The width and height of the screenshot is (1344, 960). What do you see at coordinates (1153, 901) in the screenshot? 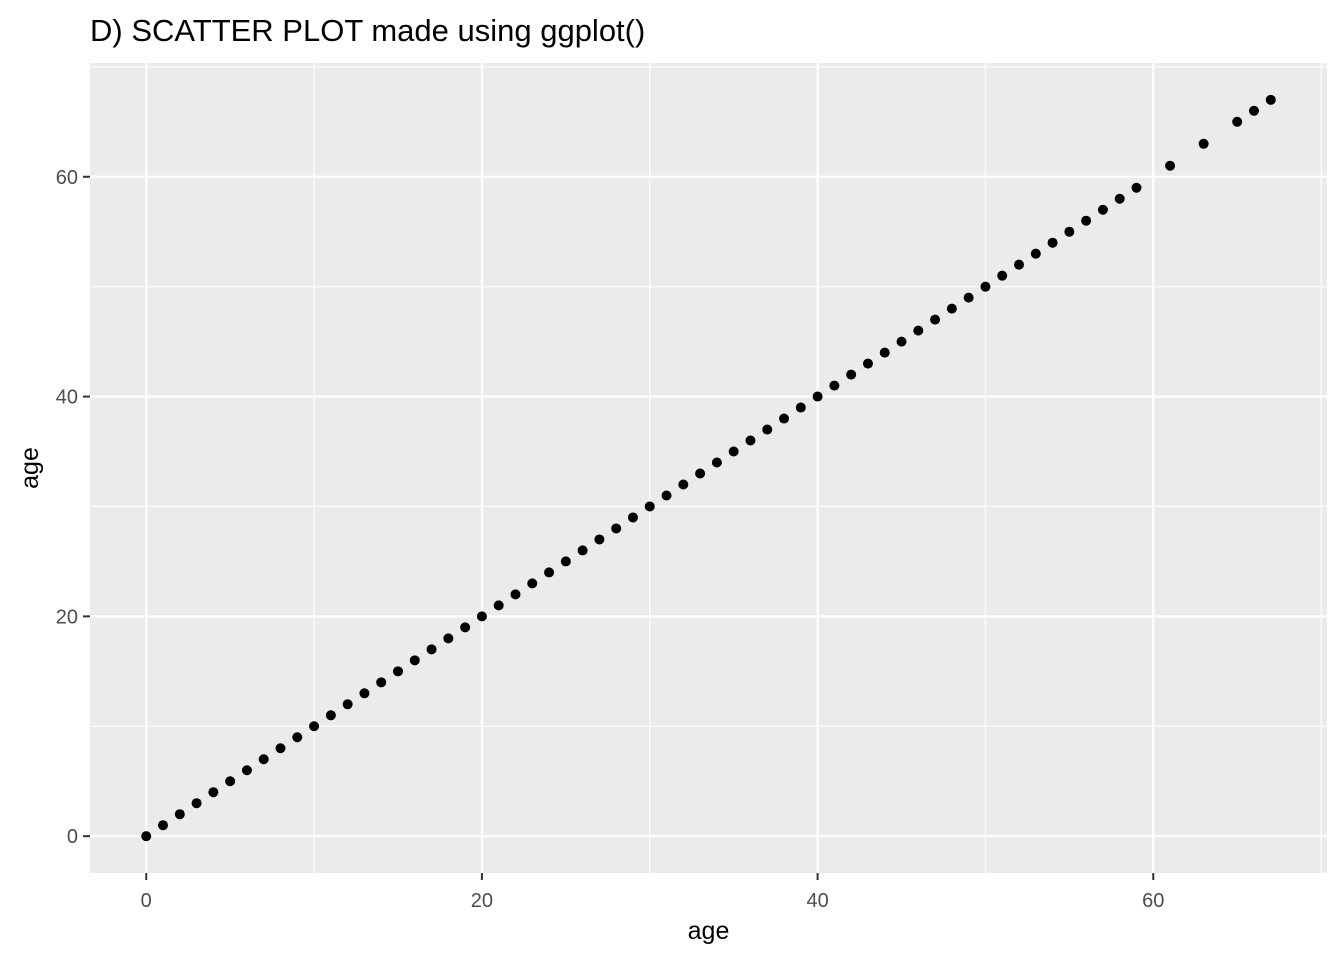
I see `x-tick-label: 60` at bounding box center [1153, 901].